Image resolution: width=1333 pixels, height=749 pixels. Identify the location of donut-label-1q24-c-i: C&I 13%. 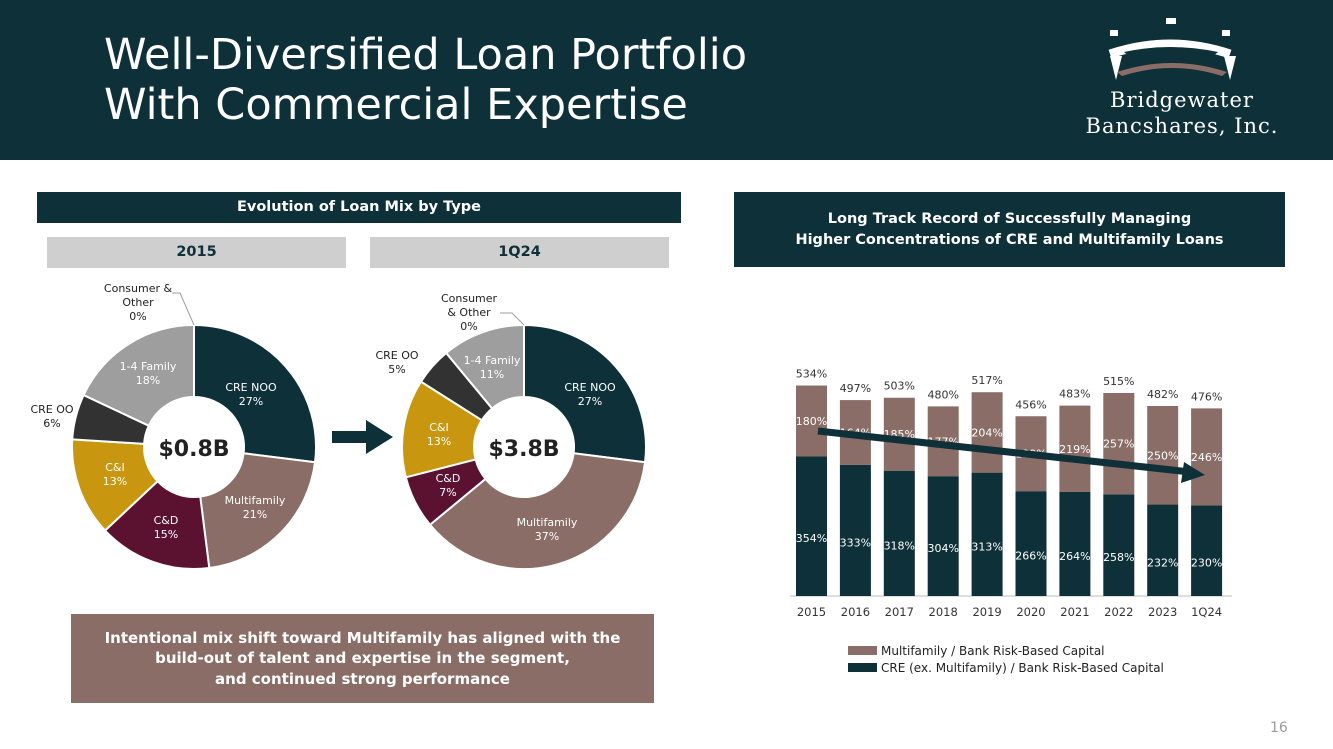
(439, 434).